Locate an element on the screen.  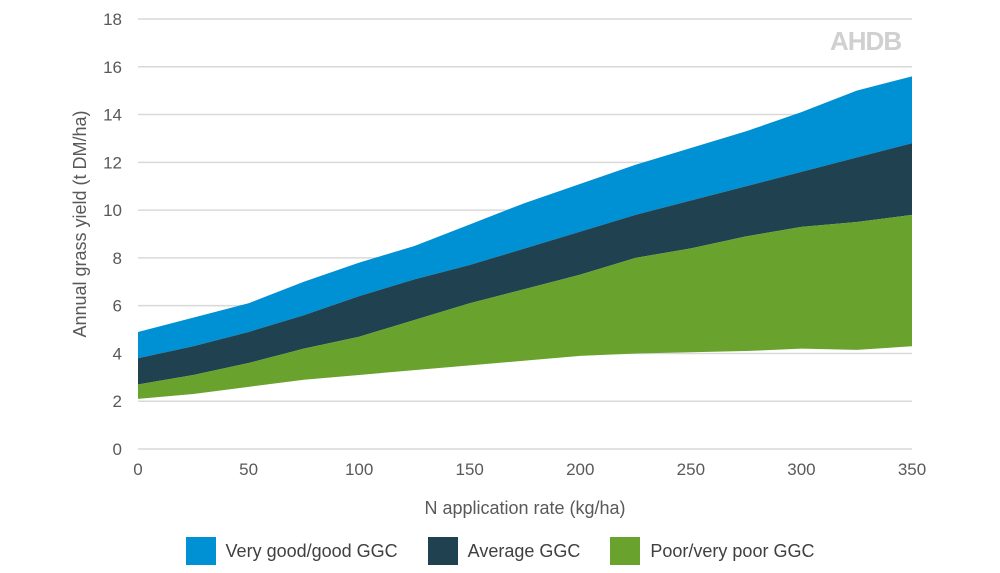
y-tick-label: 16 is located at coordinates (112, 67).